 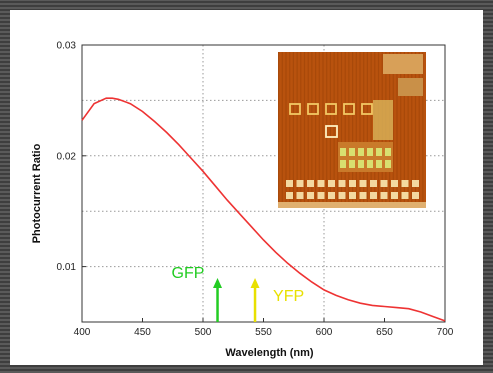 I want to click on chip-micrograph-inset, so click(x=352, y=130).